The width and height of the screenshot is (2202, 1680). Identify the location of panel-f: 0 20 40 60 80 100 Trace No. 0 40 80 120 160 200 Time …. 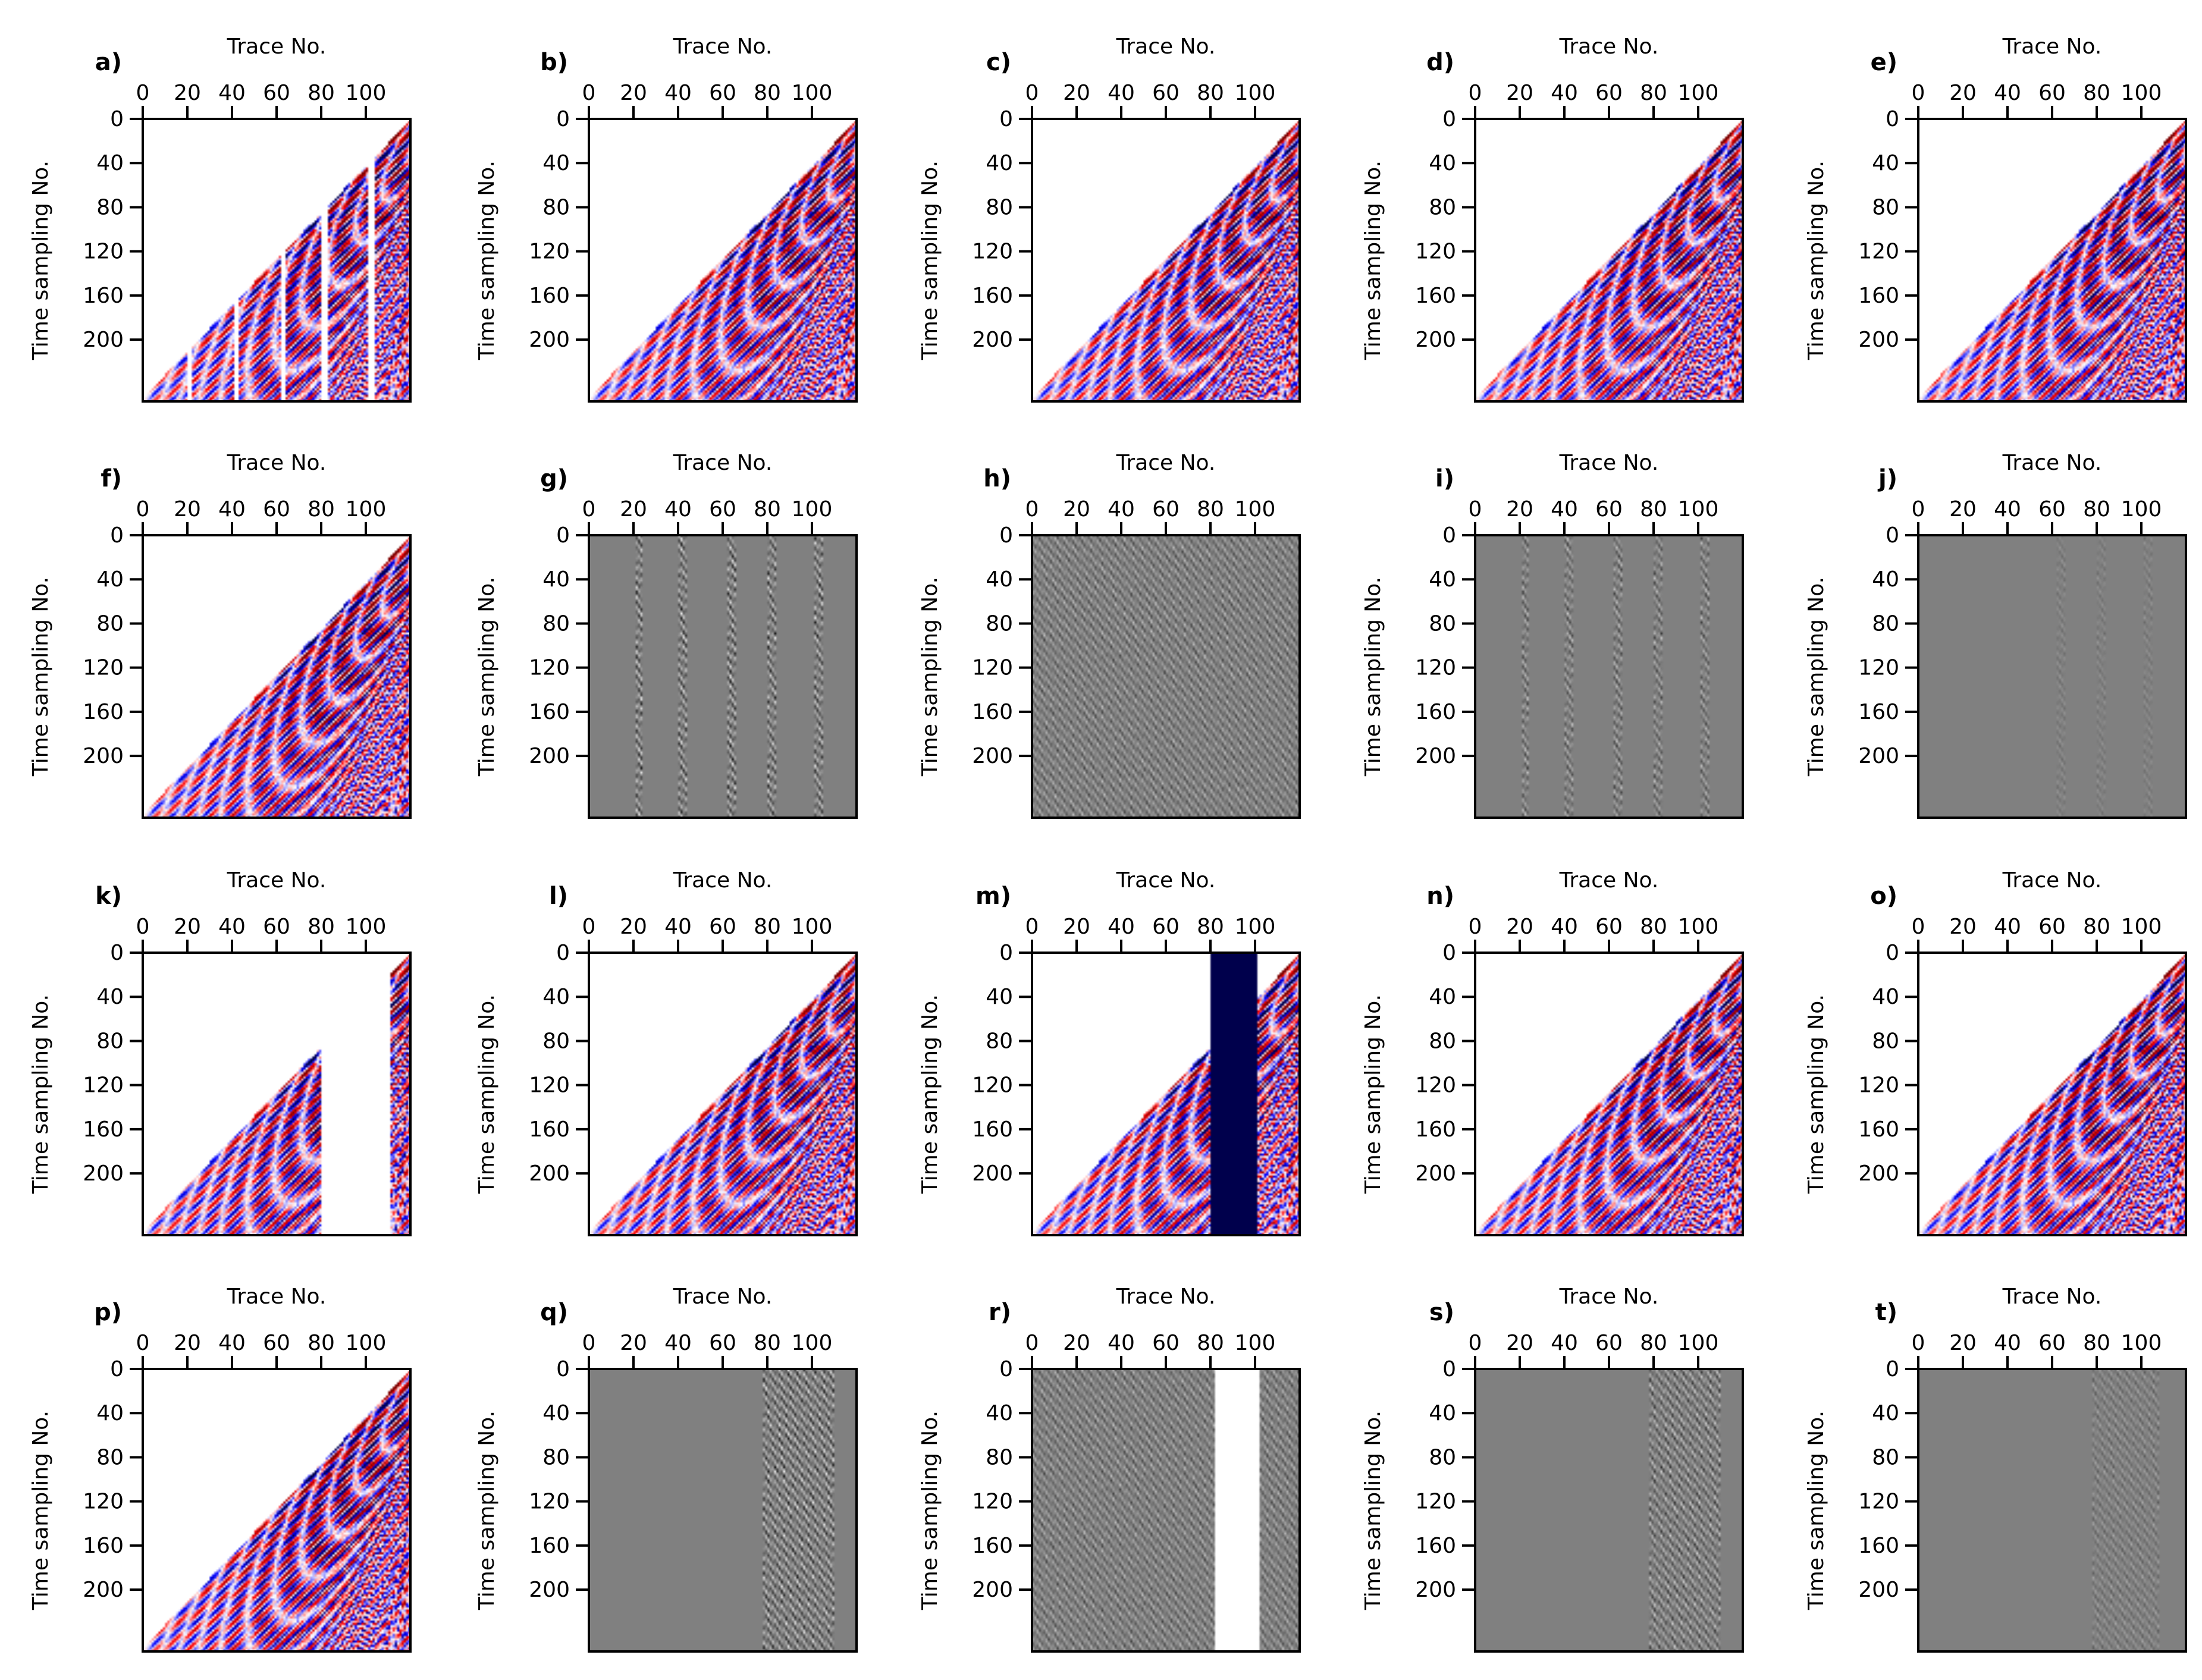
(220, 635).